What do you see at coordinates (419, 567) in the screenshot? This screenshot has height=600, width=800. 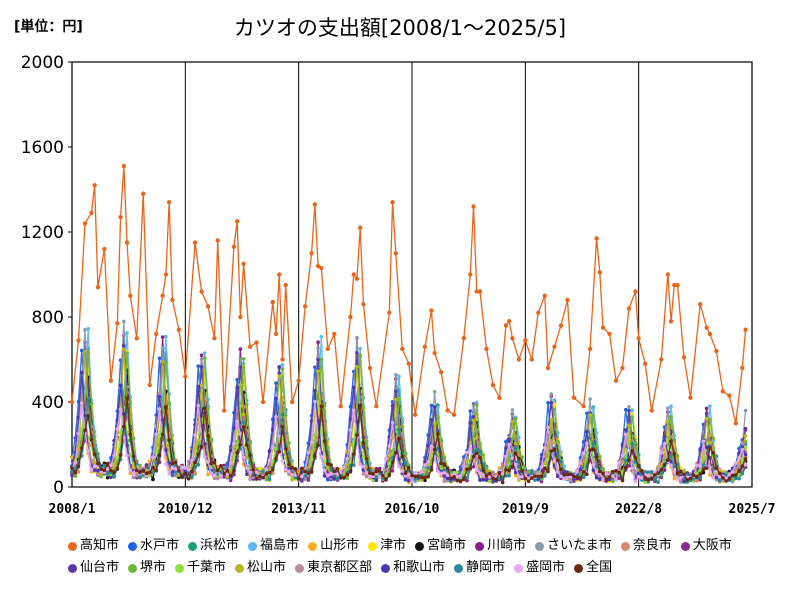 I see `legend-label: 和歌山市` at bounding box center [419, 567].